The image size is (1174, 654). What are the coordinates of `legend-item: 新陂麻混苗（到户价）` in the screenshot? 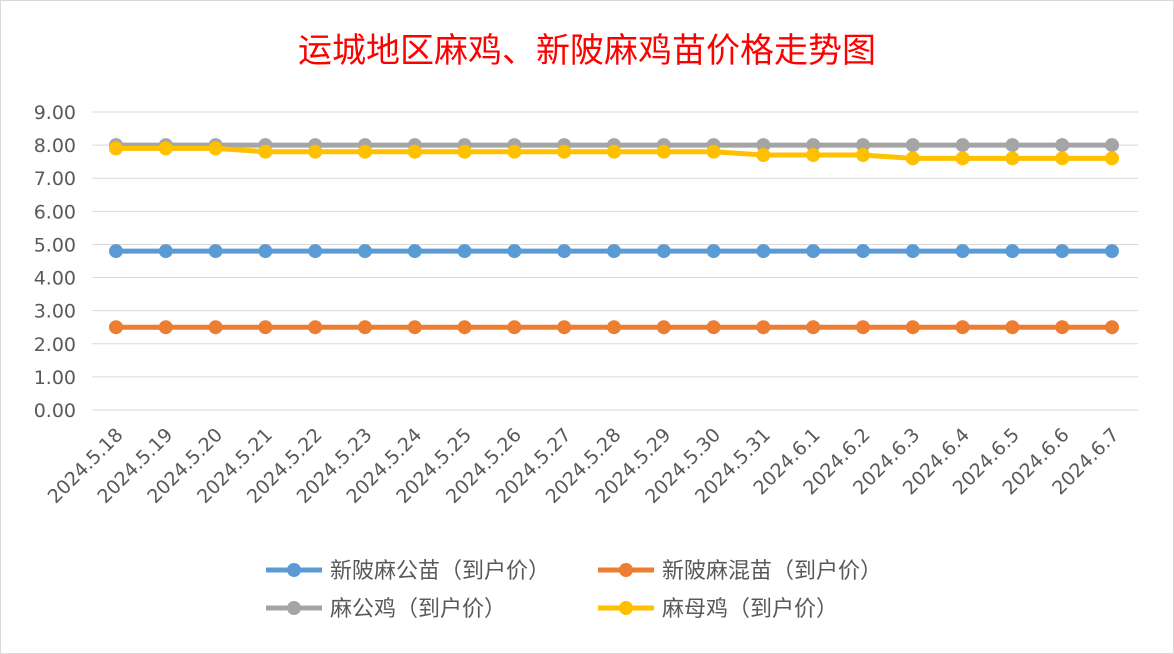 It's located at (740, 571).